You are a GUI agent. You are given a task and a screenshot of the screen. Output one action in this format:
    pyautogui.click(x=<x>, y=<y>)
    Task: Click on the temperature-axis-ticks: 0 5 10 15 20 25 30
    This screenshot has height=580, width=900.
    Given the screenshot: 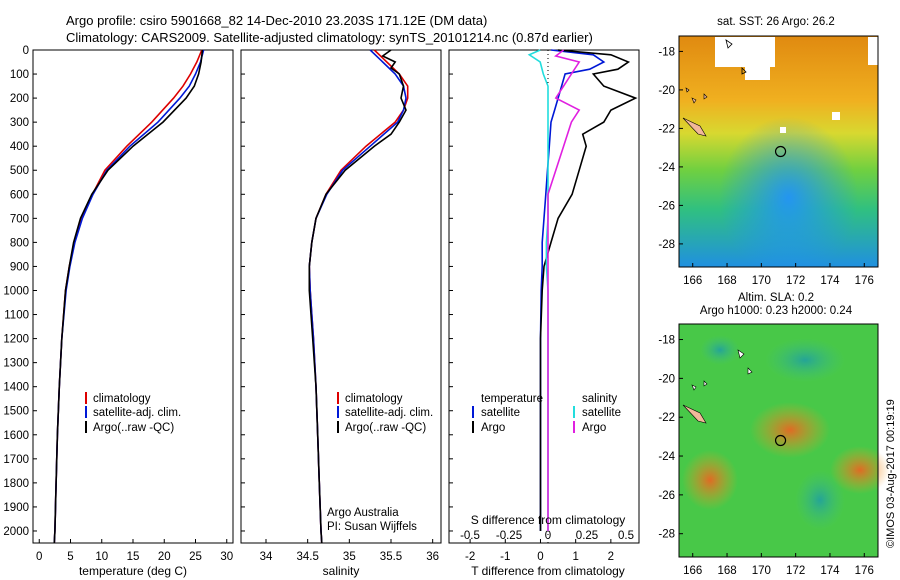 What is the action you would take?
    pyautogui.click(x=134, y=551)
    